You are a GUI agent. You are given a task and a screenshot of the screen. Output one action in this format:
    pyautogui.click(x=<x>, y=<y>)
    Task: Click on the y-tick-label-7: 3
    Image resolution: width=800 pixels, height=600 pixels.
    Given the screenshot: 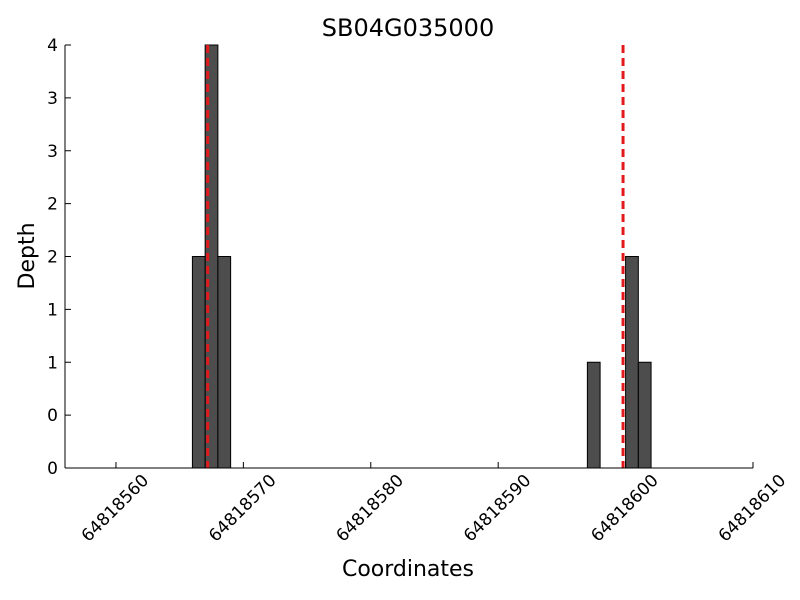 What is the action you would take?
    pyautogui.click(x=52, y=99)
    